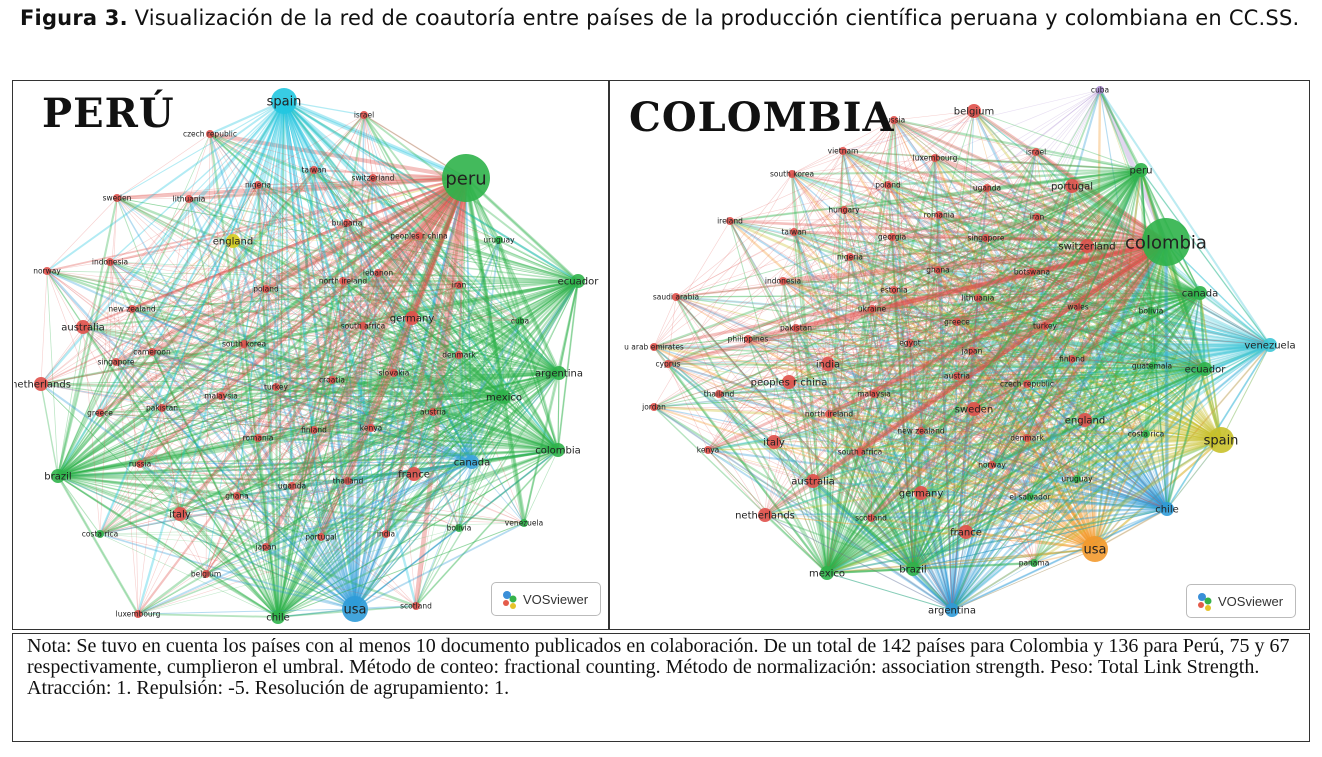 The width and height of the screenshot is (1322, 757). Describe the element at coordinates (828, 364) in the screenshot. I see `country-node-india` at that location.